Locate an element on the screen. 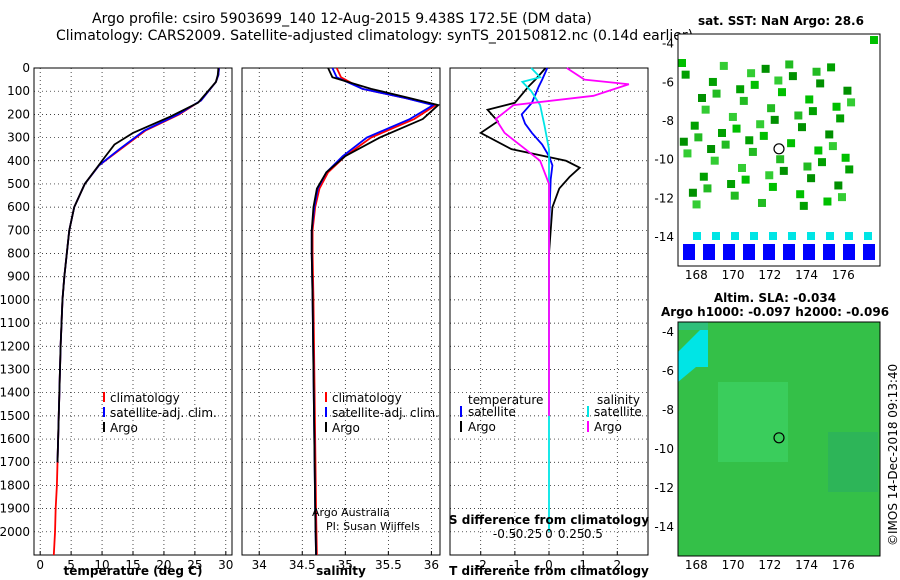 The height and width of the screenshot is (580, 900). x-axis-label: T difference from climatology is located at coordinates (549, 571).